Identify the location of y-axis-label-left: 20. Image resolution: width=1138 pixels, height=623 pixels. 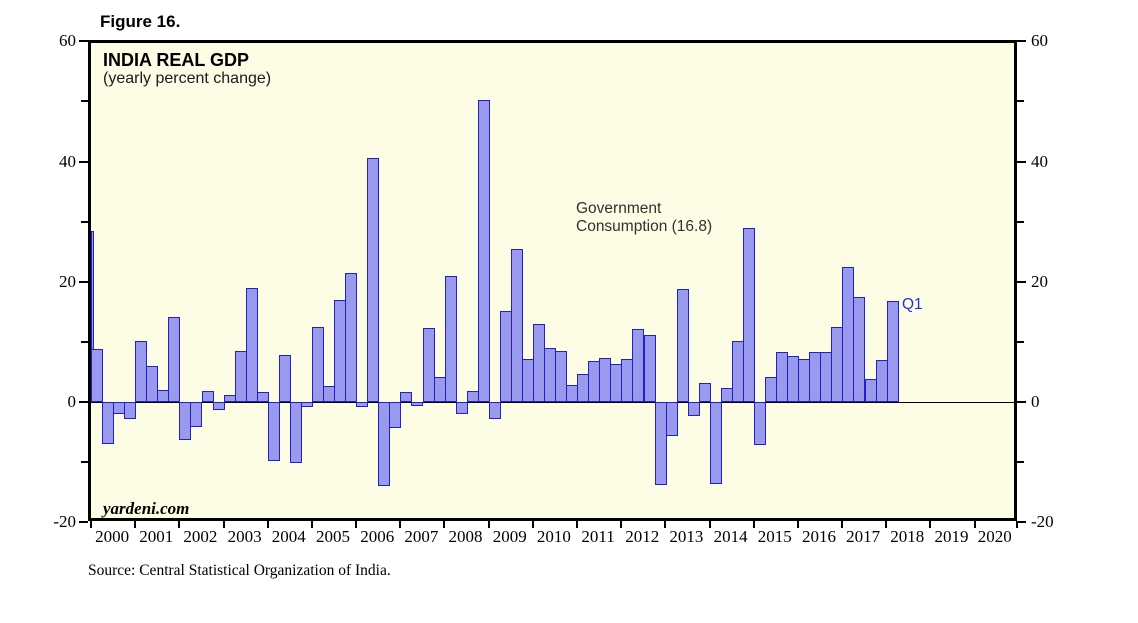
(67, 281).